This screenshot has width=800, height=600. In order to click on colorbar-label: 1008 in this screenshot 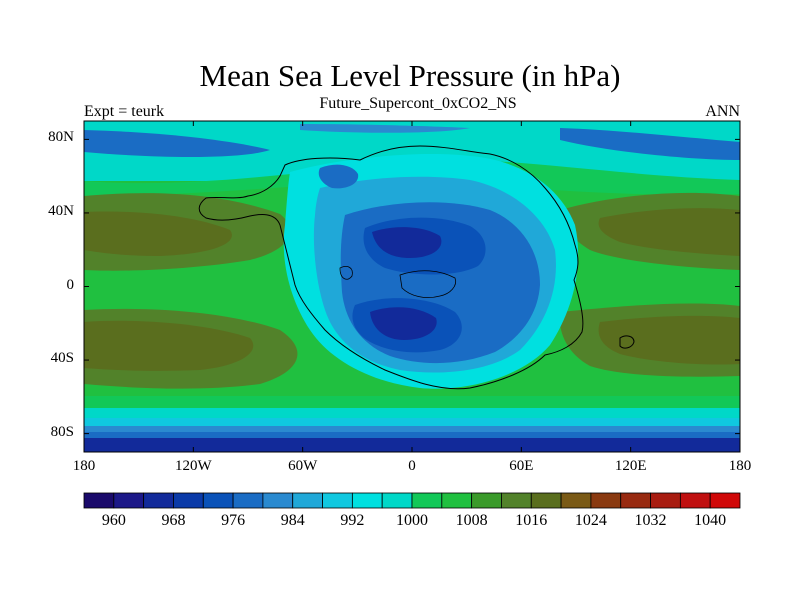, I will do `click(471, 520)`.